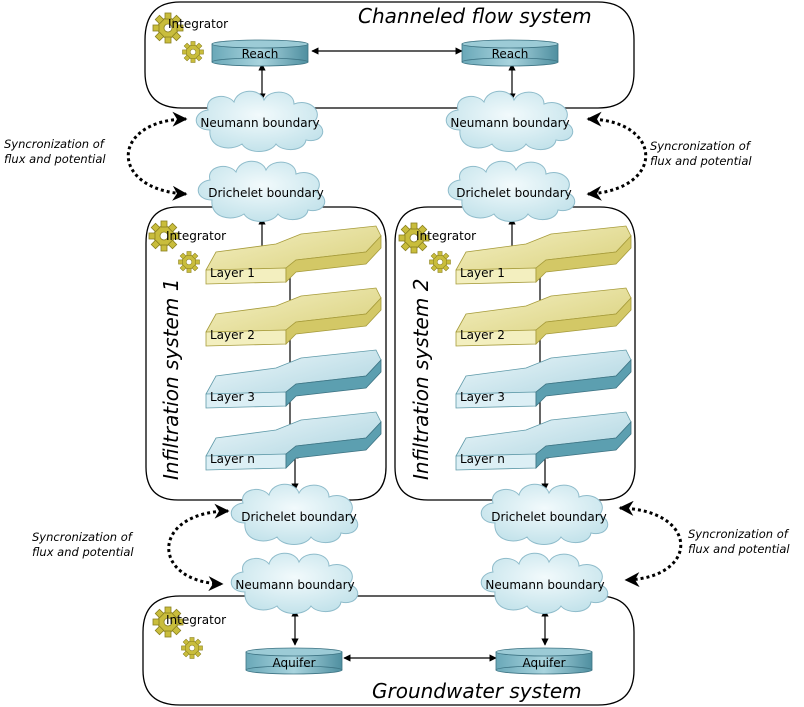 Image resolution: width=804 pixels, height=707 pixels. Describe the element at coordinates (187, 246) in the screenshot. I see `integrator-infiltration-1: Integrator` at that location.